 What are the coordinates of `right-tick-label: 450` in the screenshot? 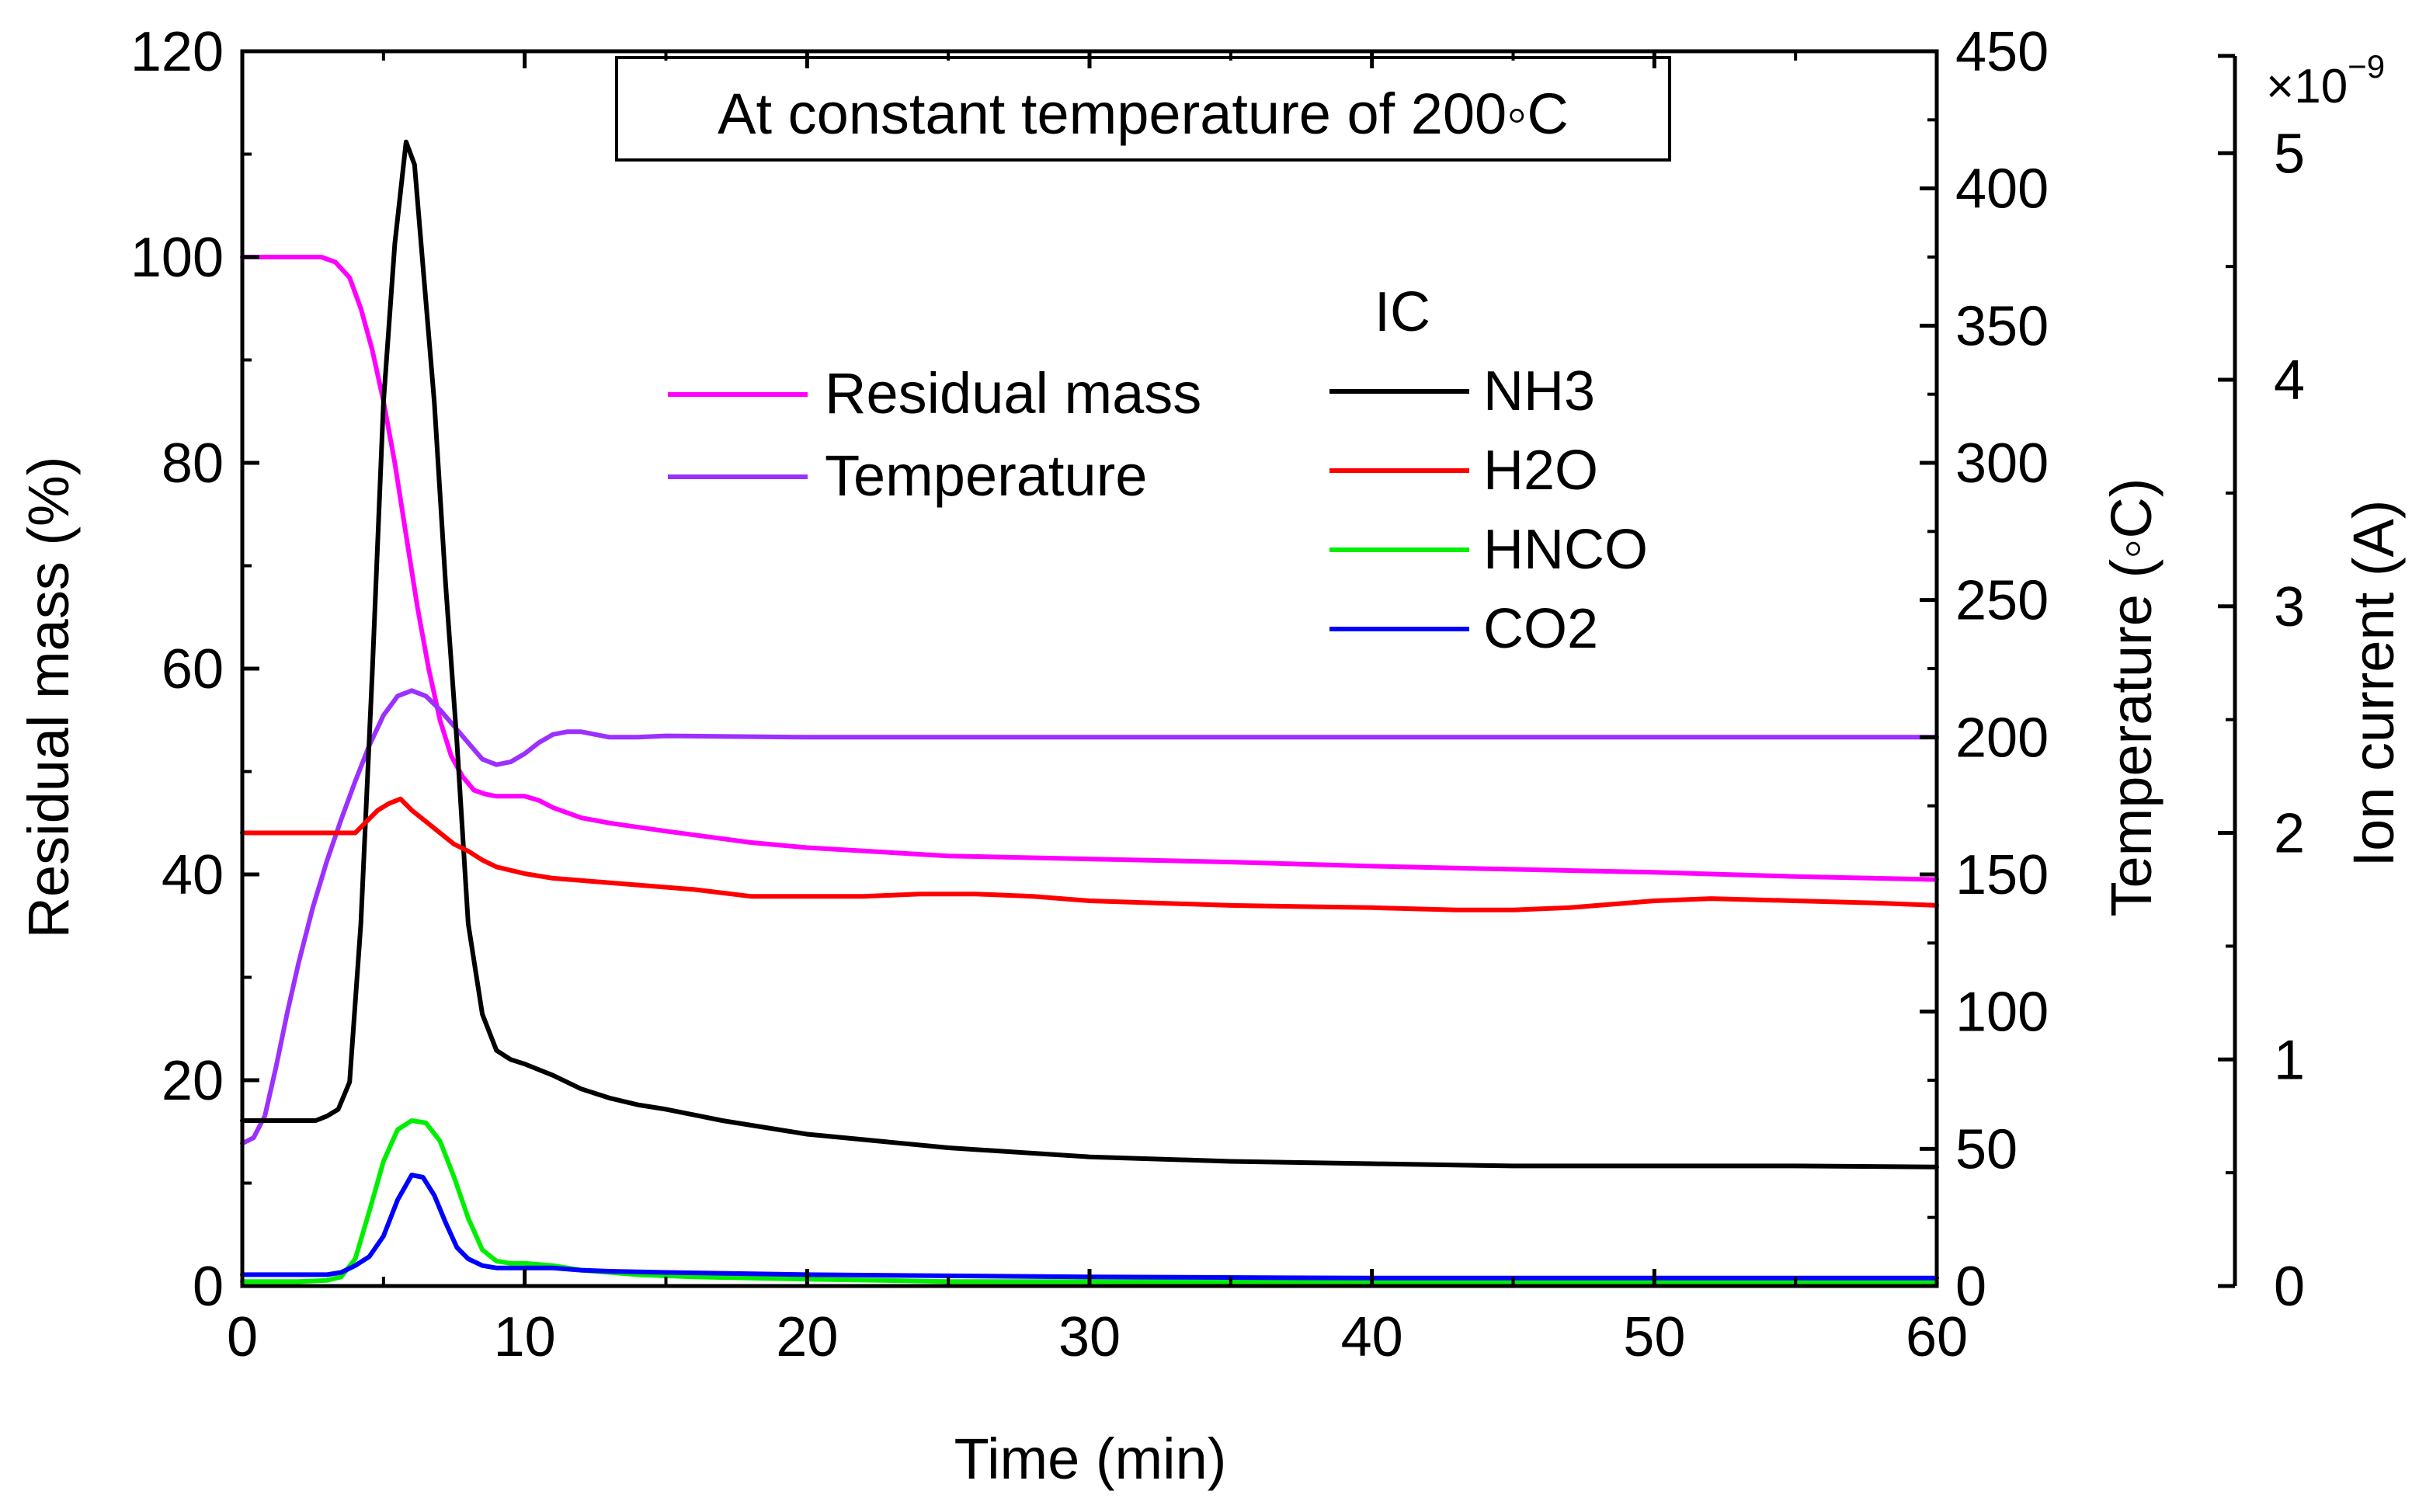 It's located at (2002, 52).